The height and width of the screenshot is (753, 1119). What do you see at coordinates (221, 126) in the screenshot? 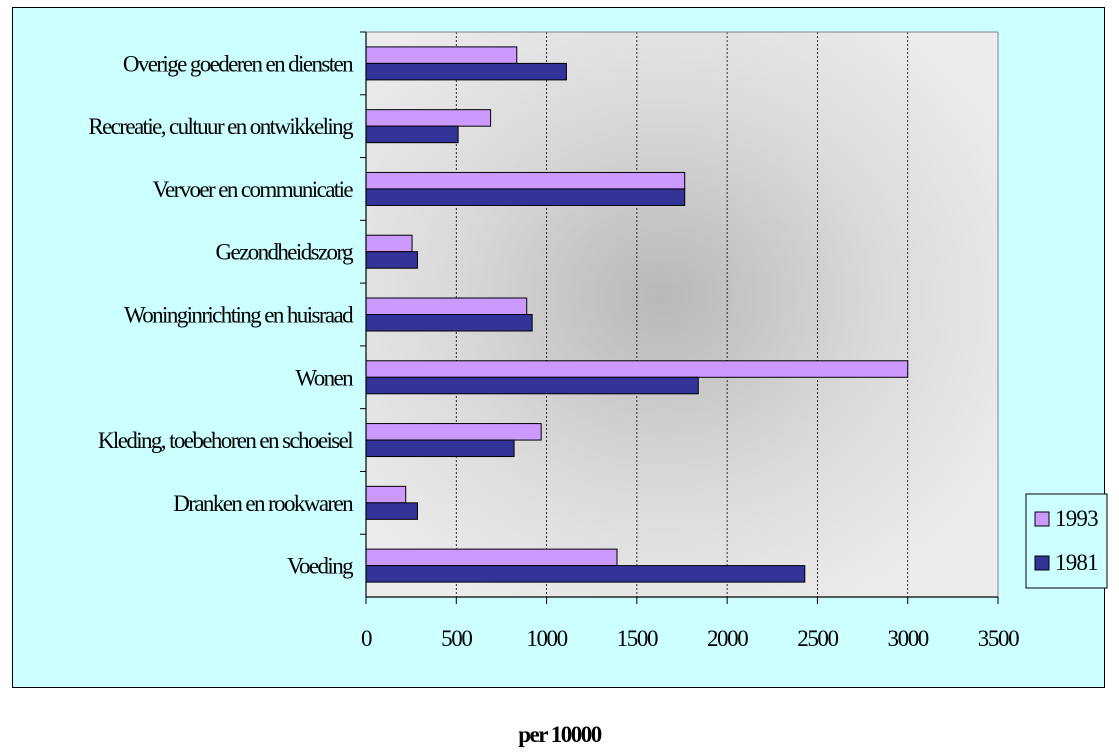
I see `category-label: Recreatie, cultuur en ontwikkeling` at bounding box center [221, 126].